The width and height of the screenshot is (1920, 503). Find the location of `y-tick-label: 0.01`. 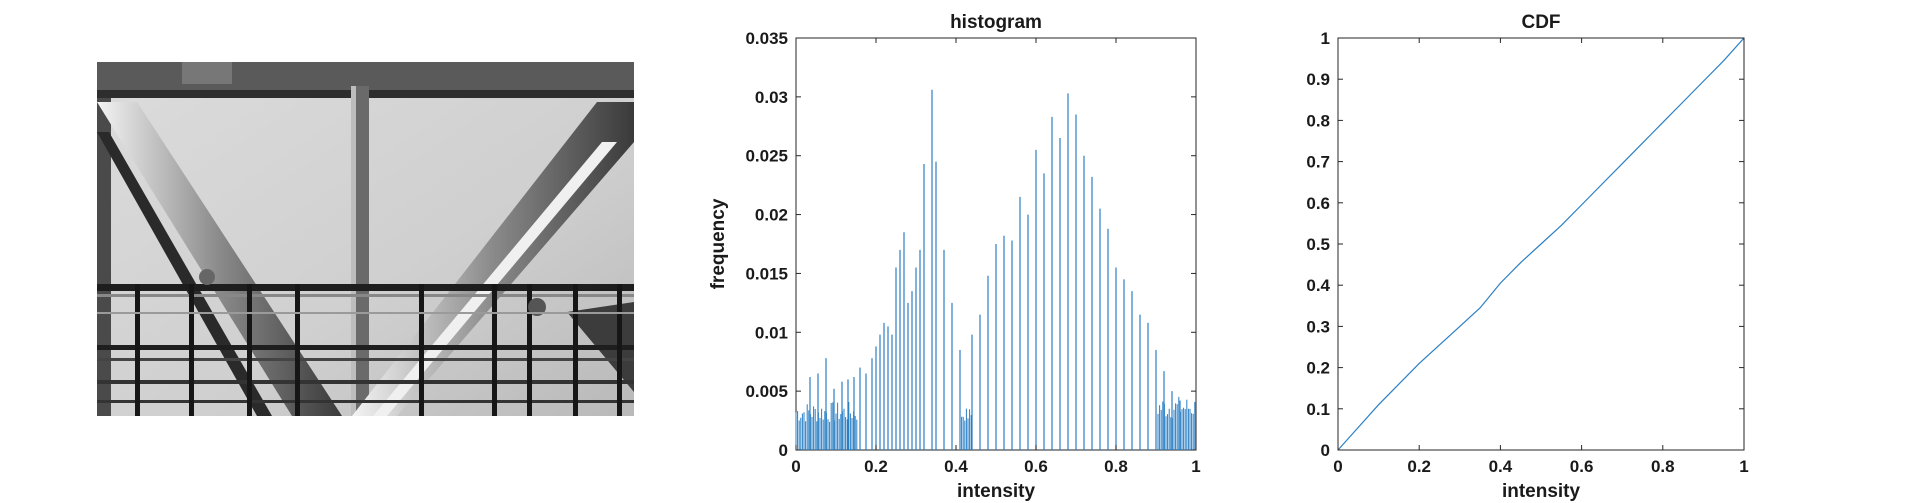

y-tick-label: 0.01 is located at coordinates (771, 332).